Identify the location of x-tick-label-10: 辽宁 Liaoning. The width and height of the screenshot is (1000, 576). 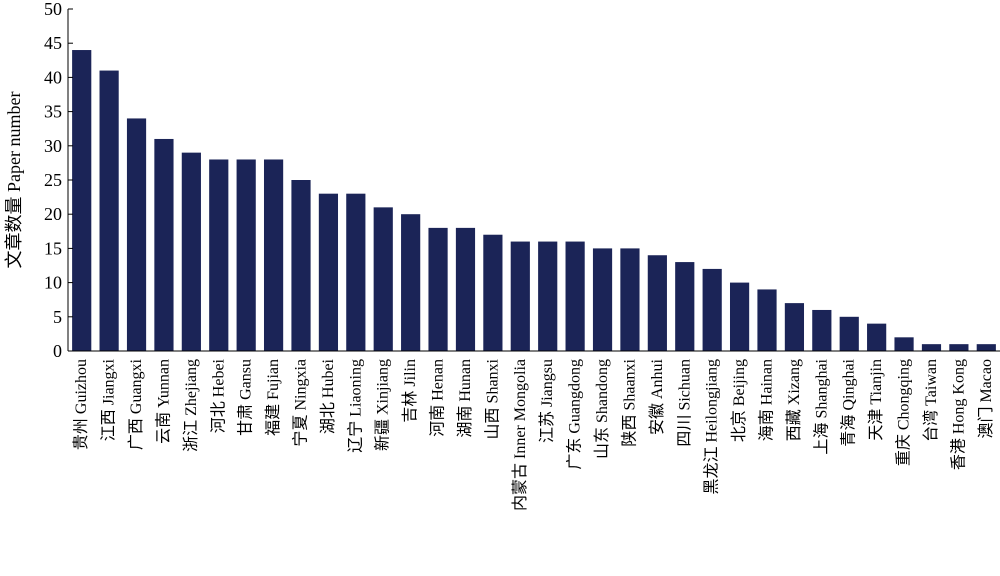
(355, 406).